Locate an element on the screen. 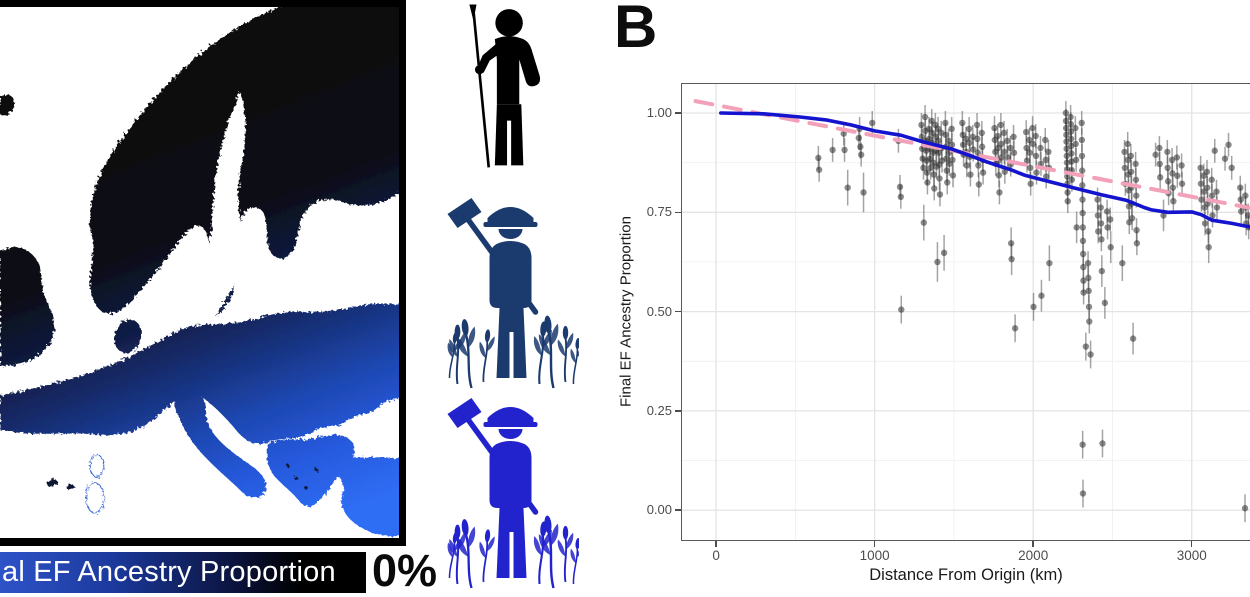 This screenshot has height=597, width=1250. legend-zero-label: 0% is located at coordinates (405, 570).